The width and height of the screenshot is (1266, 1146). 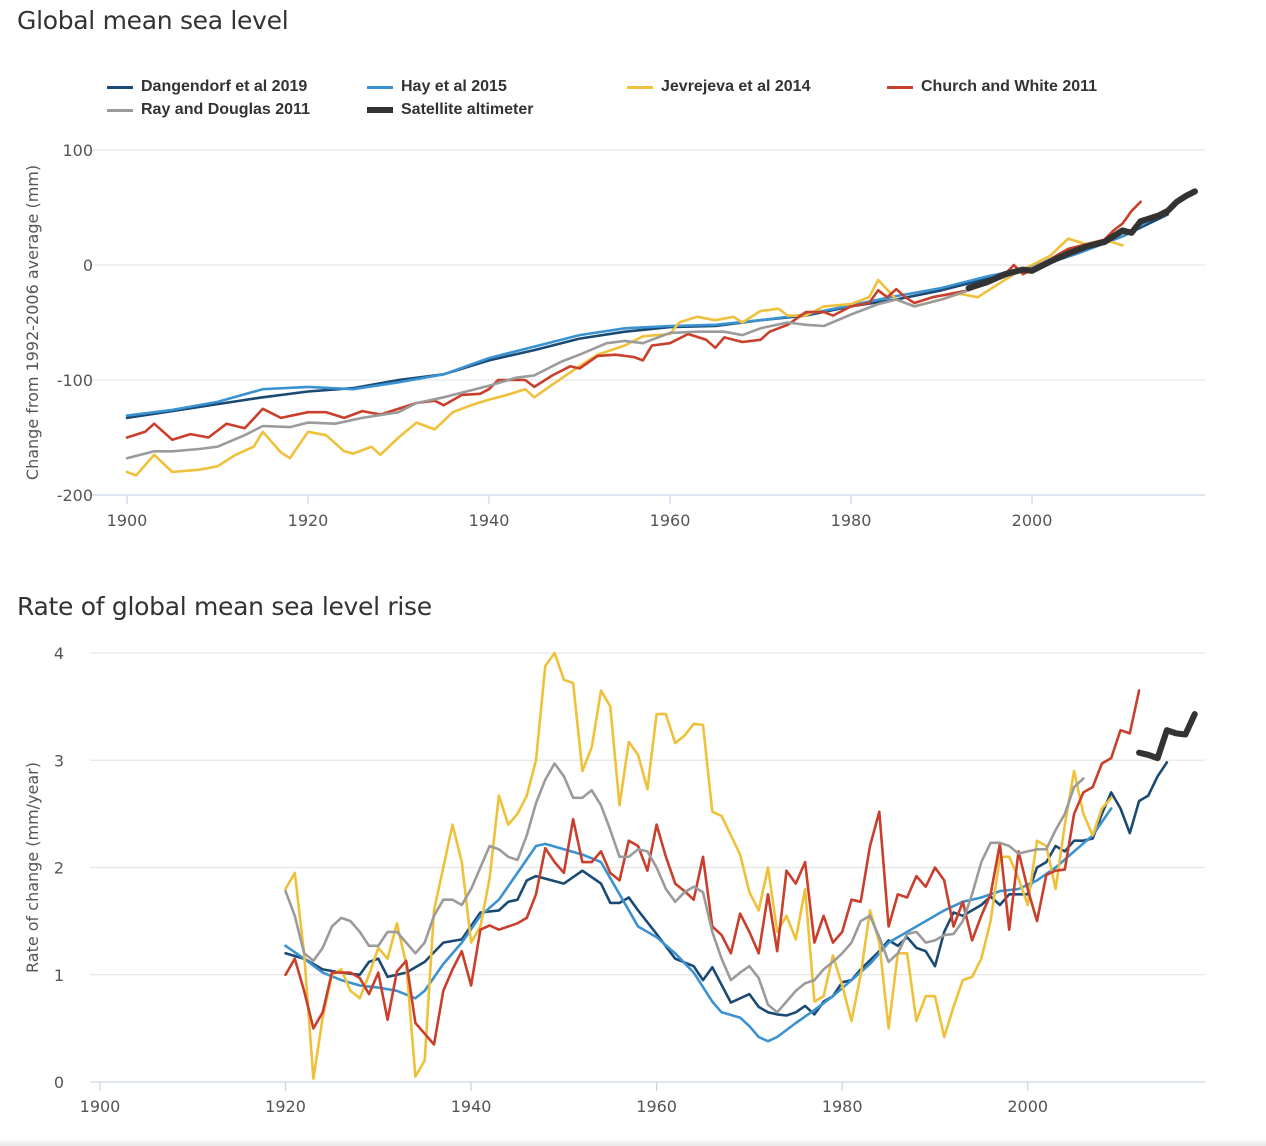 I want to click on chart-title-rate: Rate of global mean sea level rise, so click(x=224, y=606).